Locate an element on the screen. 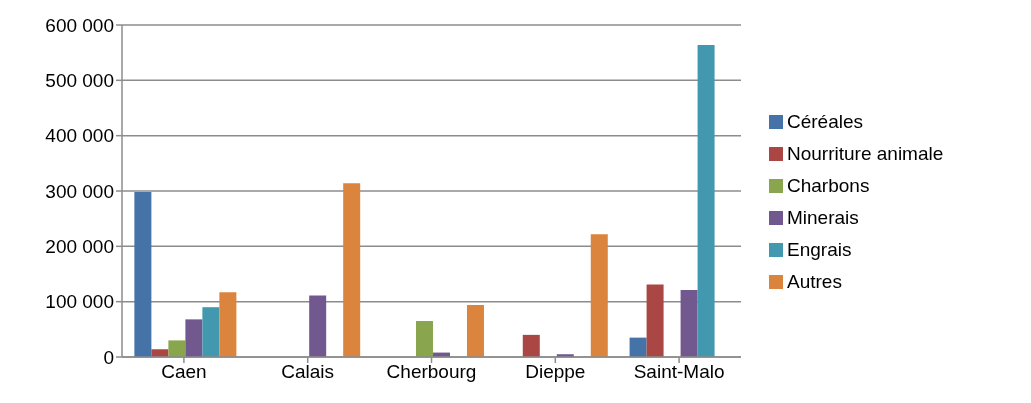  legend-label: Charbons is located at coordinates (828, 185).